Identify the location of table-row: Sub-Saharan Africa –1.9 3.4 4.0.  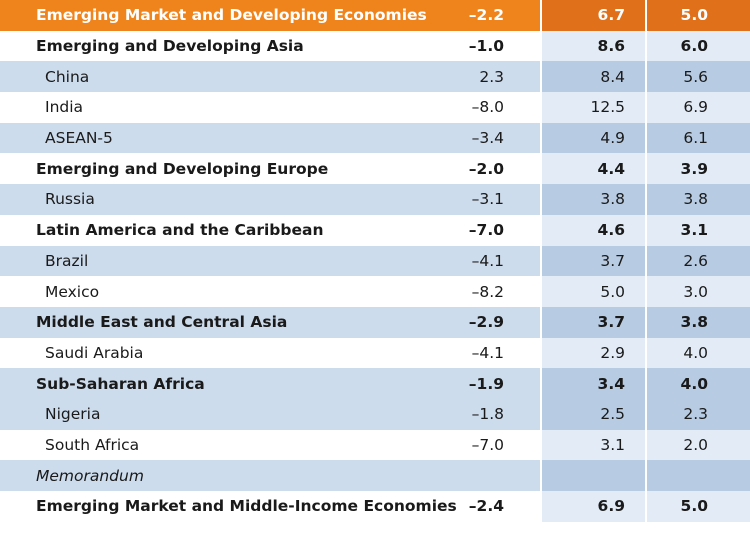
(375, 383).